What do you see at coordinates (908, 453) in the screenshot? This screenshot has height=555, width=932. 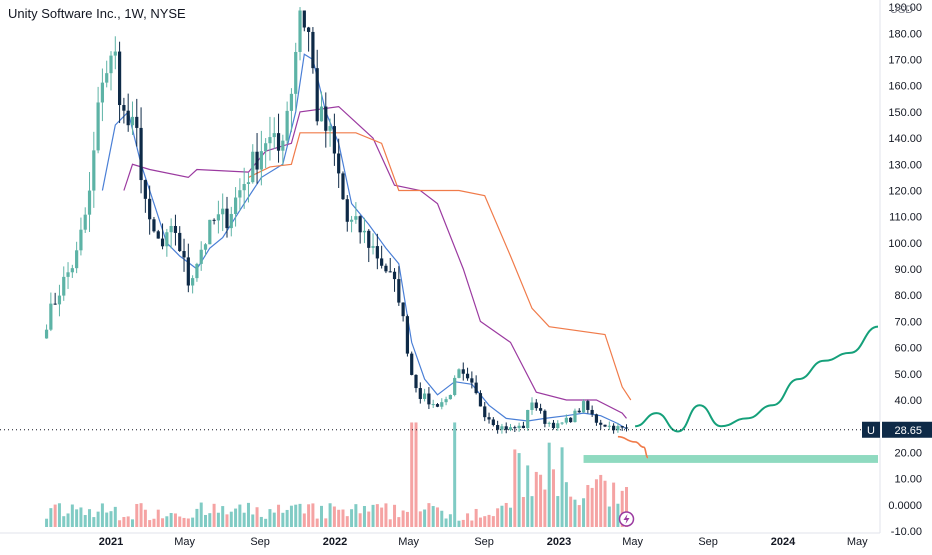 I see `y-tick-label: 20.00` at bounding box center [908, 453].